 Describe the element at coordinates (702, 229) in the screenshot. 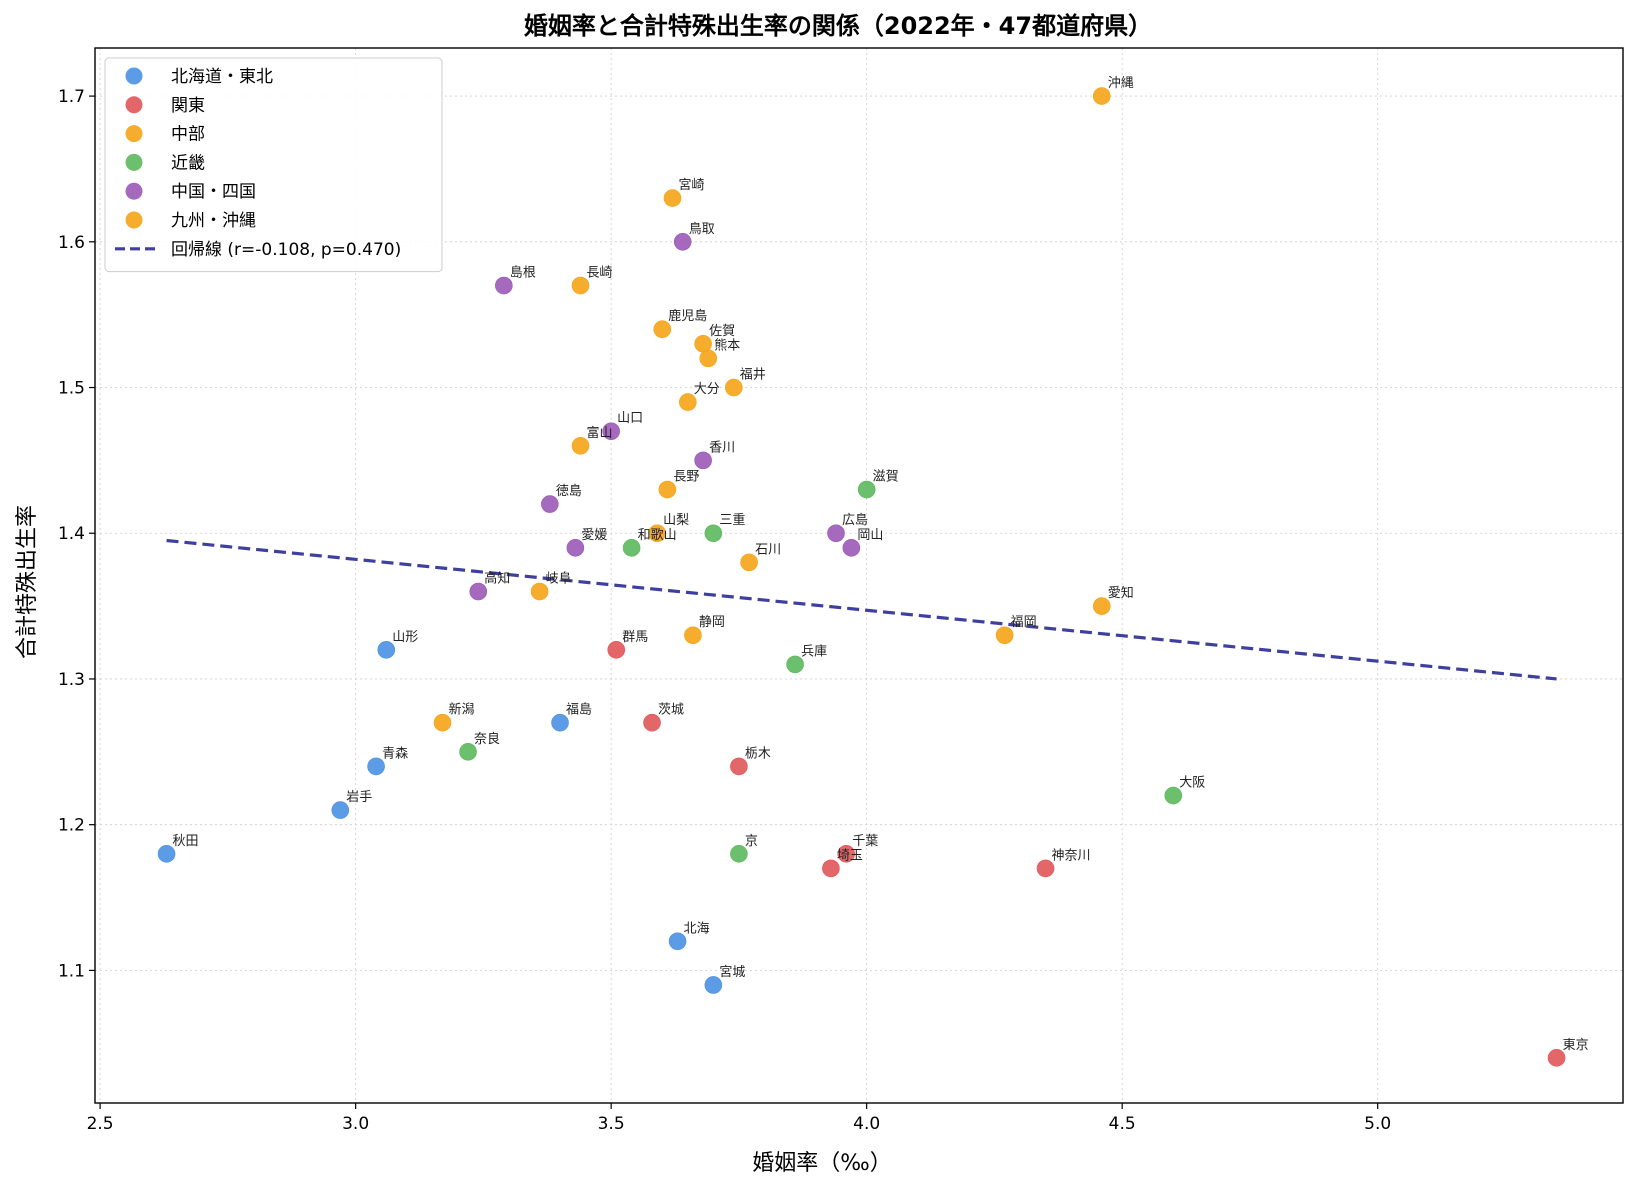

I see `point-label: 鳥取` at that location.